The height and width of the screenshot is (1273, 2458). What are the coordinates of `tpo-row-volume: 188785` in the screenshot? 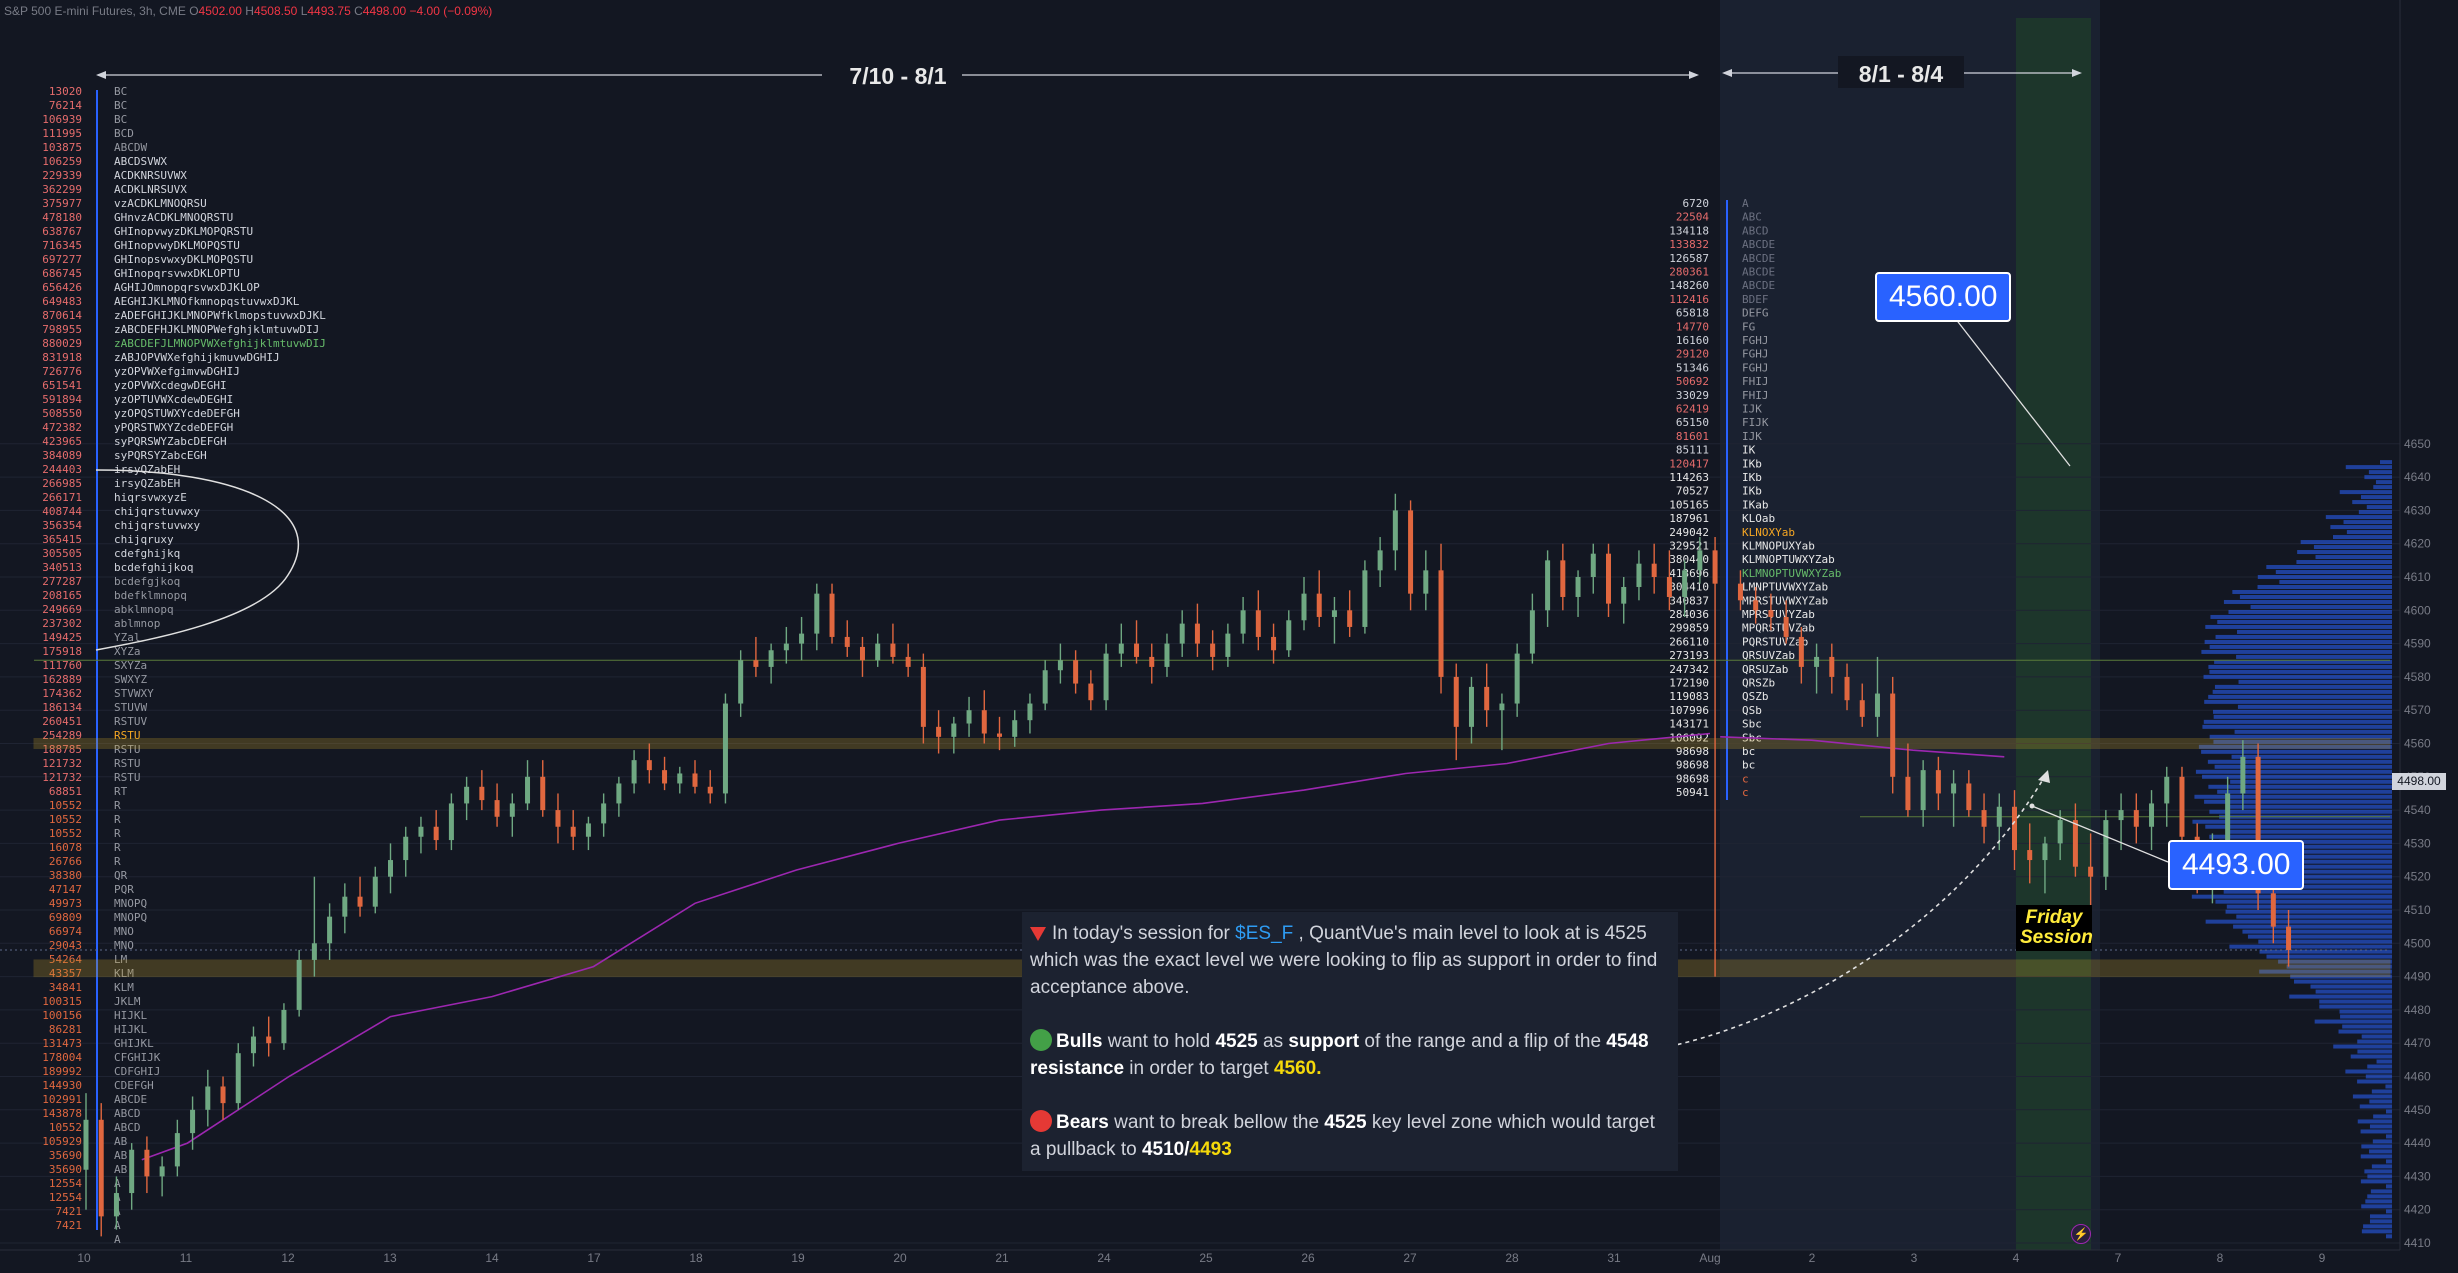 It's located at (62, 749).